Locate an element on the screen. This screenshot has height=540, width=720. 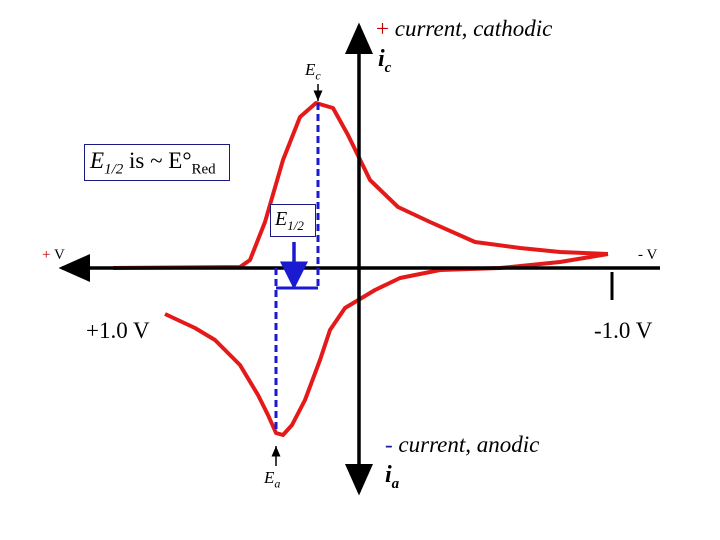
ic-label: ic is located at coordinates (384, 61).